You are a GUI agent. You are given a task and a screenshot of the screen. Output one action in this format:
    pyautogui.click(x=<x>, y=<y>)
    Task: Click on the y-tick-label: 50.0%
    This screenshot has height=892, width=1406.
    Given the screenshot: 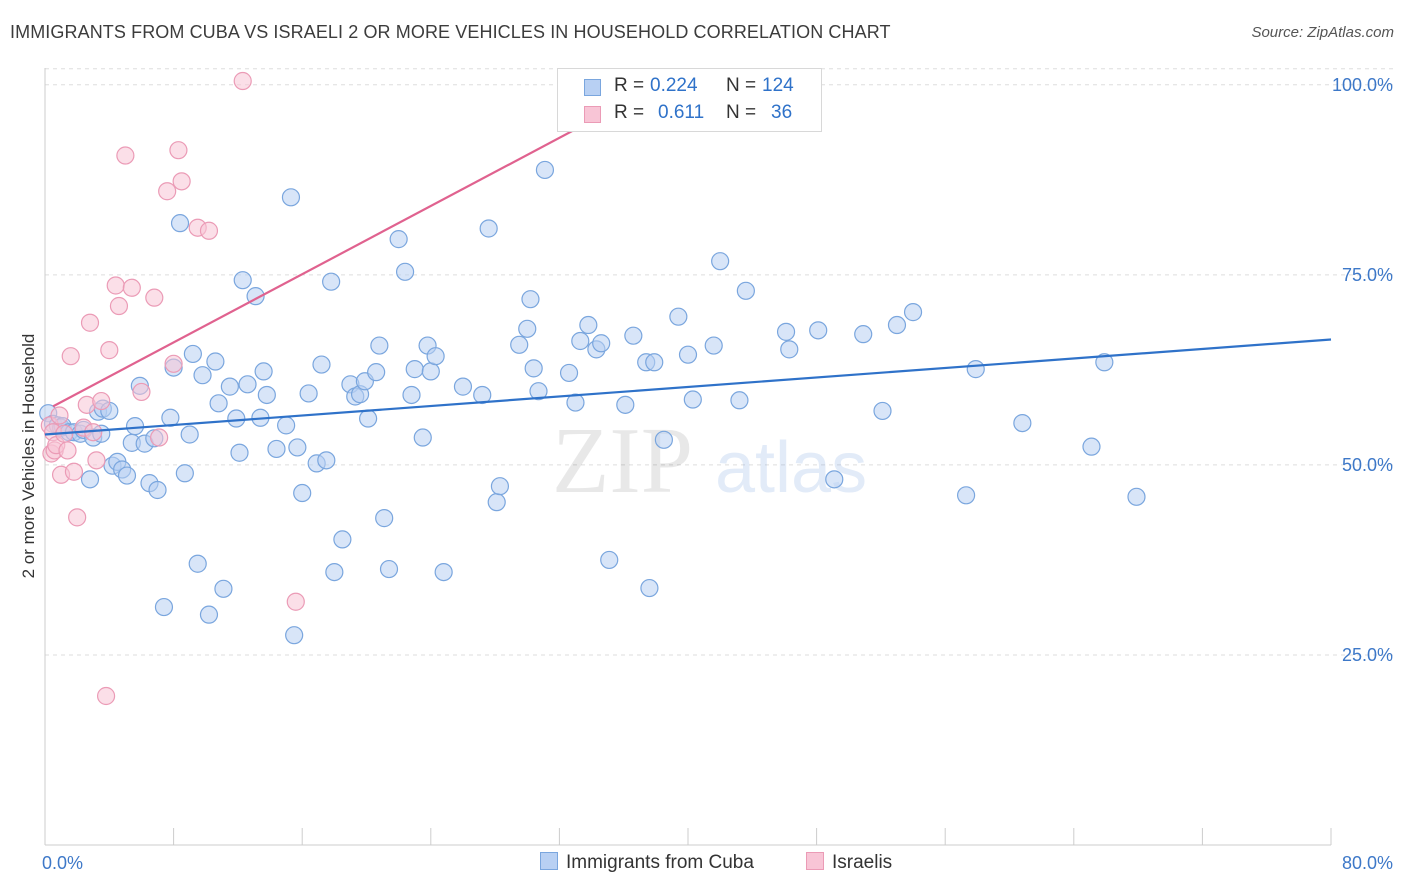 What is the action you would take?
    pyautogui.click(x=1367, y=465)
    